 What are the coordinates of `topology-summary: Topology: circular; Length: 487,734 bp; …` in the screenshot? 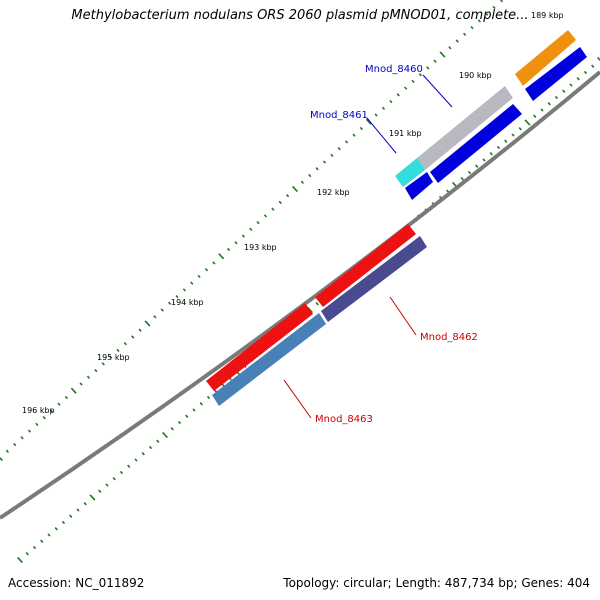 It's located at (436, 583).